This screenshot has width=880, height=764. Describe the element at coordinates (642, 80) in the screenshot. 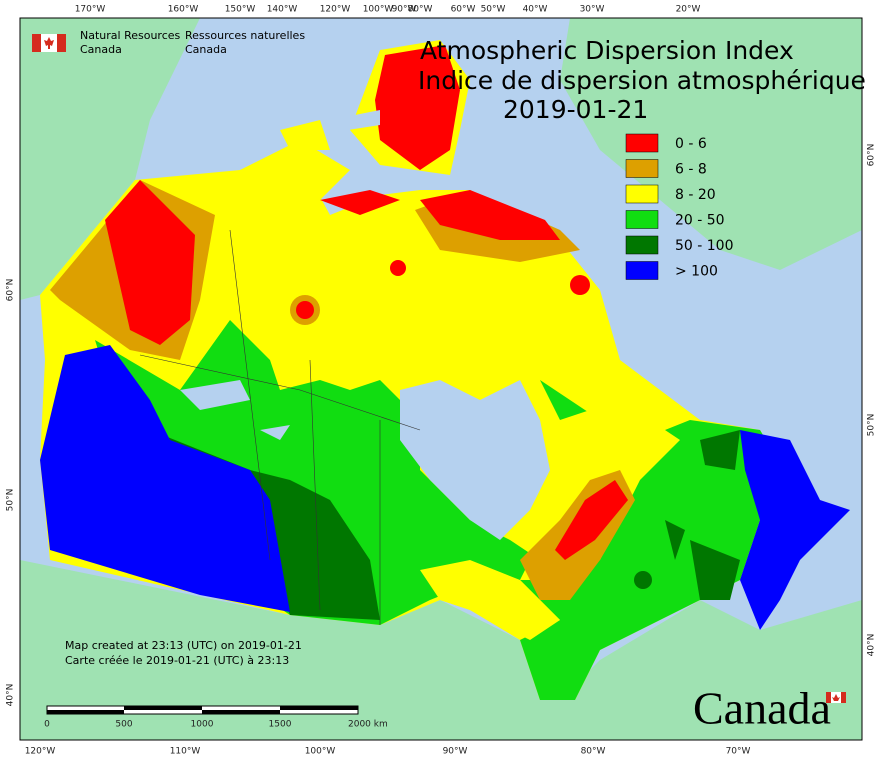

I see `title: Indice de dispersion atmosphérique` at that location.